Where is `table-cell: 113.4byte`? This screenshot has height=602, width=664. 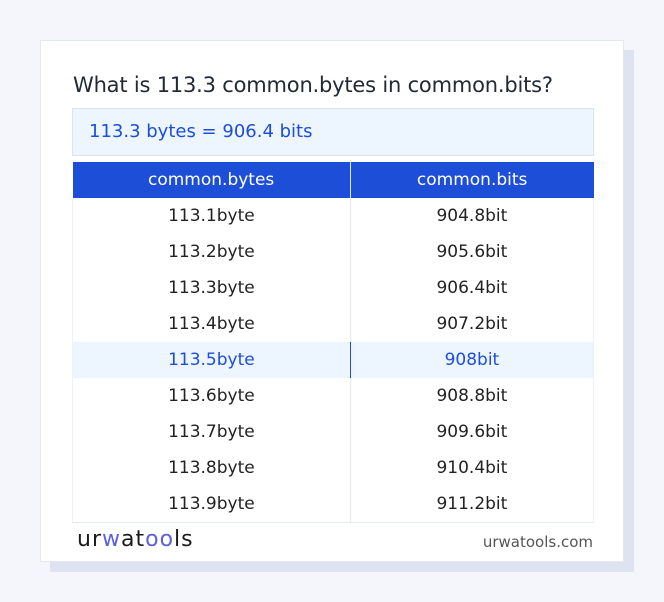
table-cell: 113.4byte is located at coordinates (211, 324).